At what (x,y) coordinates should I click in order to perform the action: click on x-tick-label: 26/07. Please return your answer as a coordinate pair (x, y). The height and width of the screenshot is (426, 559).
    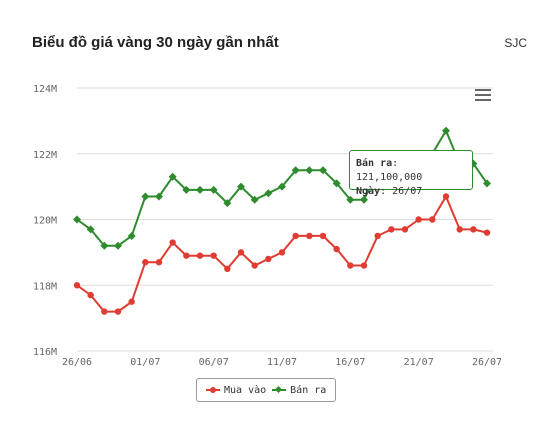
    Looking at the image, I should click on (487, 362).